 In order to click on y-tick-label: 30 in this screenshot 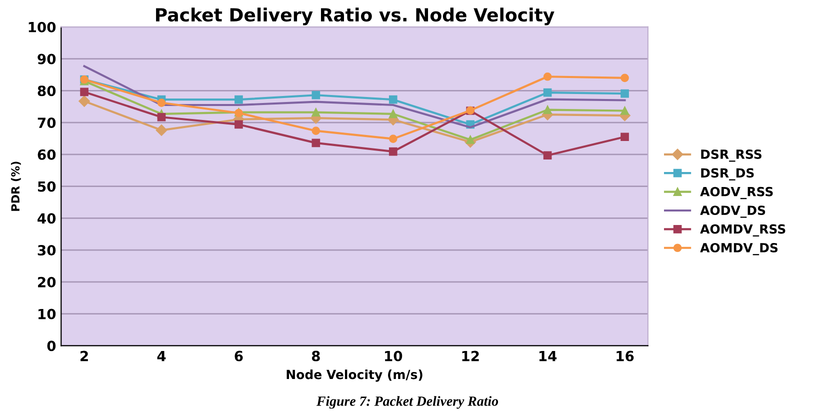, I will do `click(47, 250)`.